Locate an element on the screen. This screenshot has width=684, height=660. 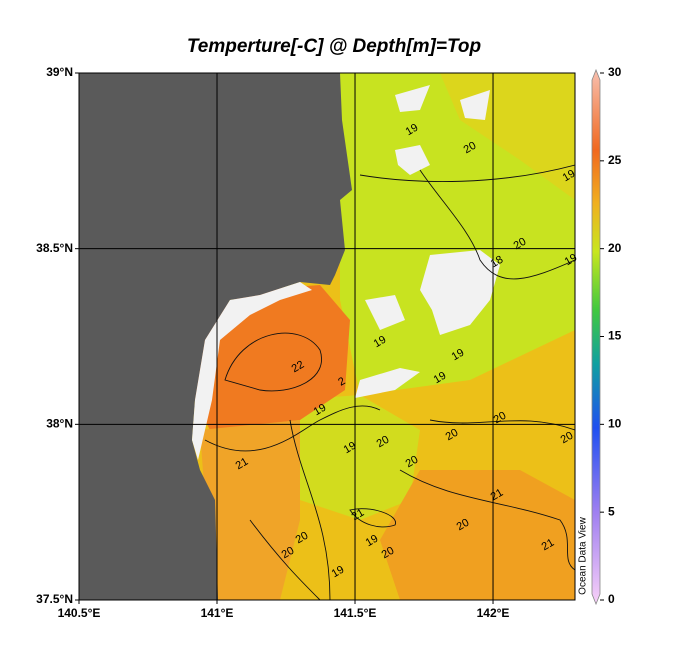
colorbar-tick-label: 20 is located at coordinates (615, 248).